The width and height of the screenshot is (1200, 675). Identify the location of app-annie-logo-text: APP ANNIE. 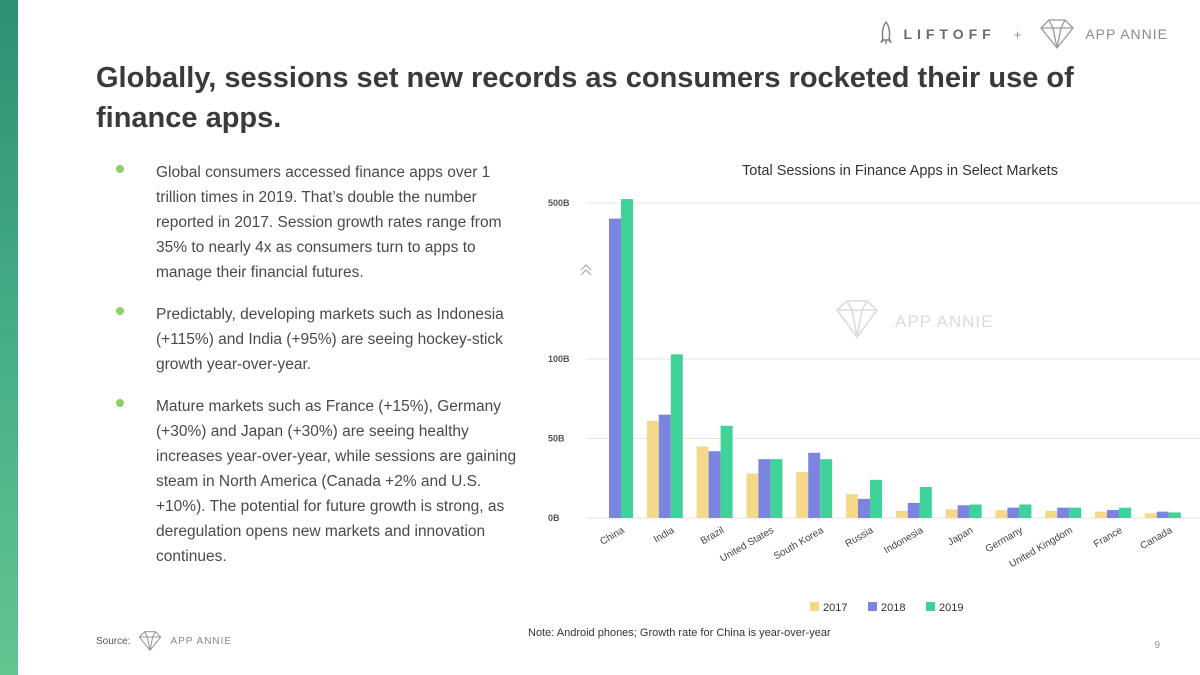
(1126, 34).